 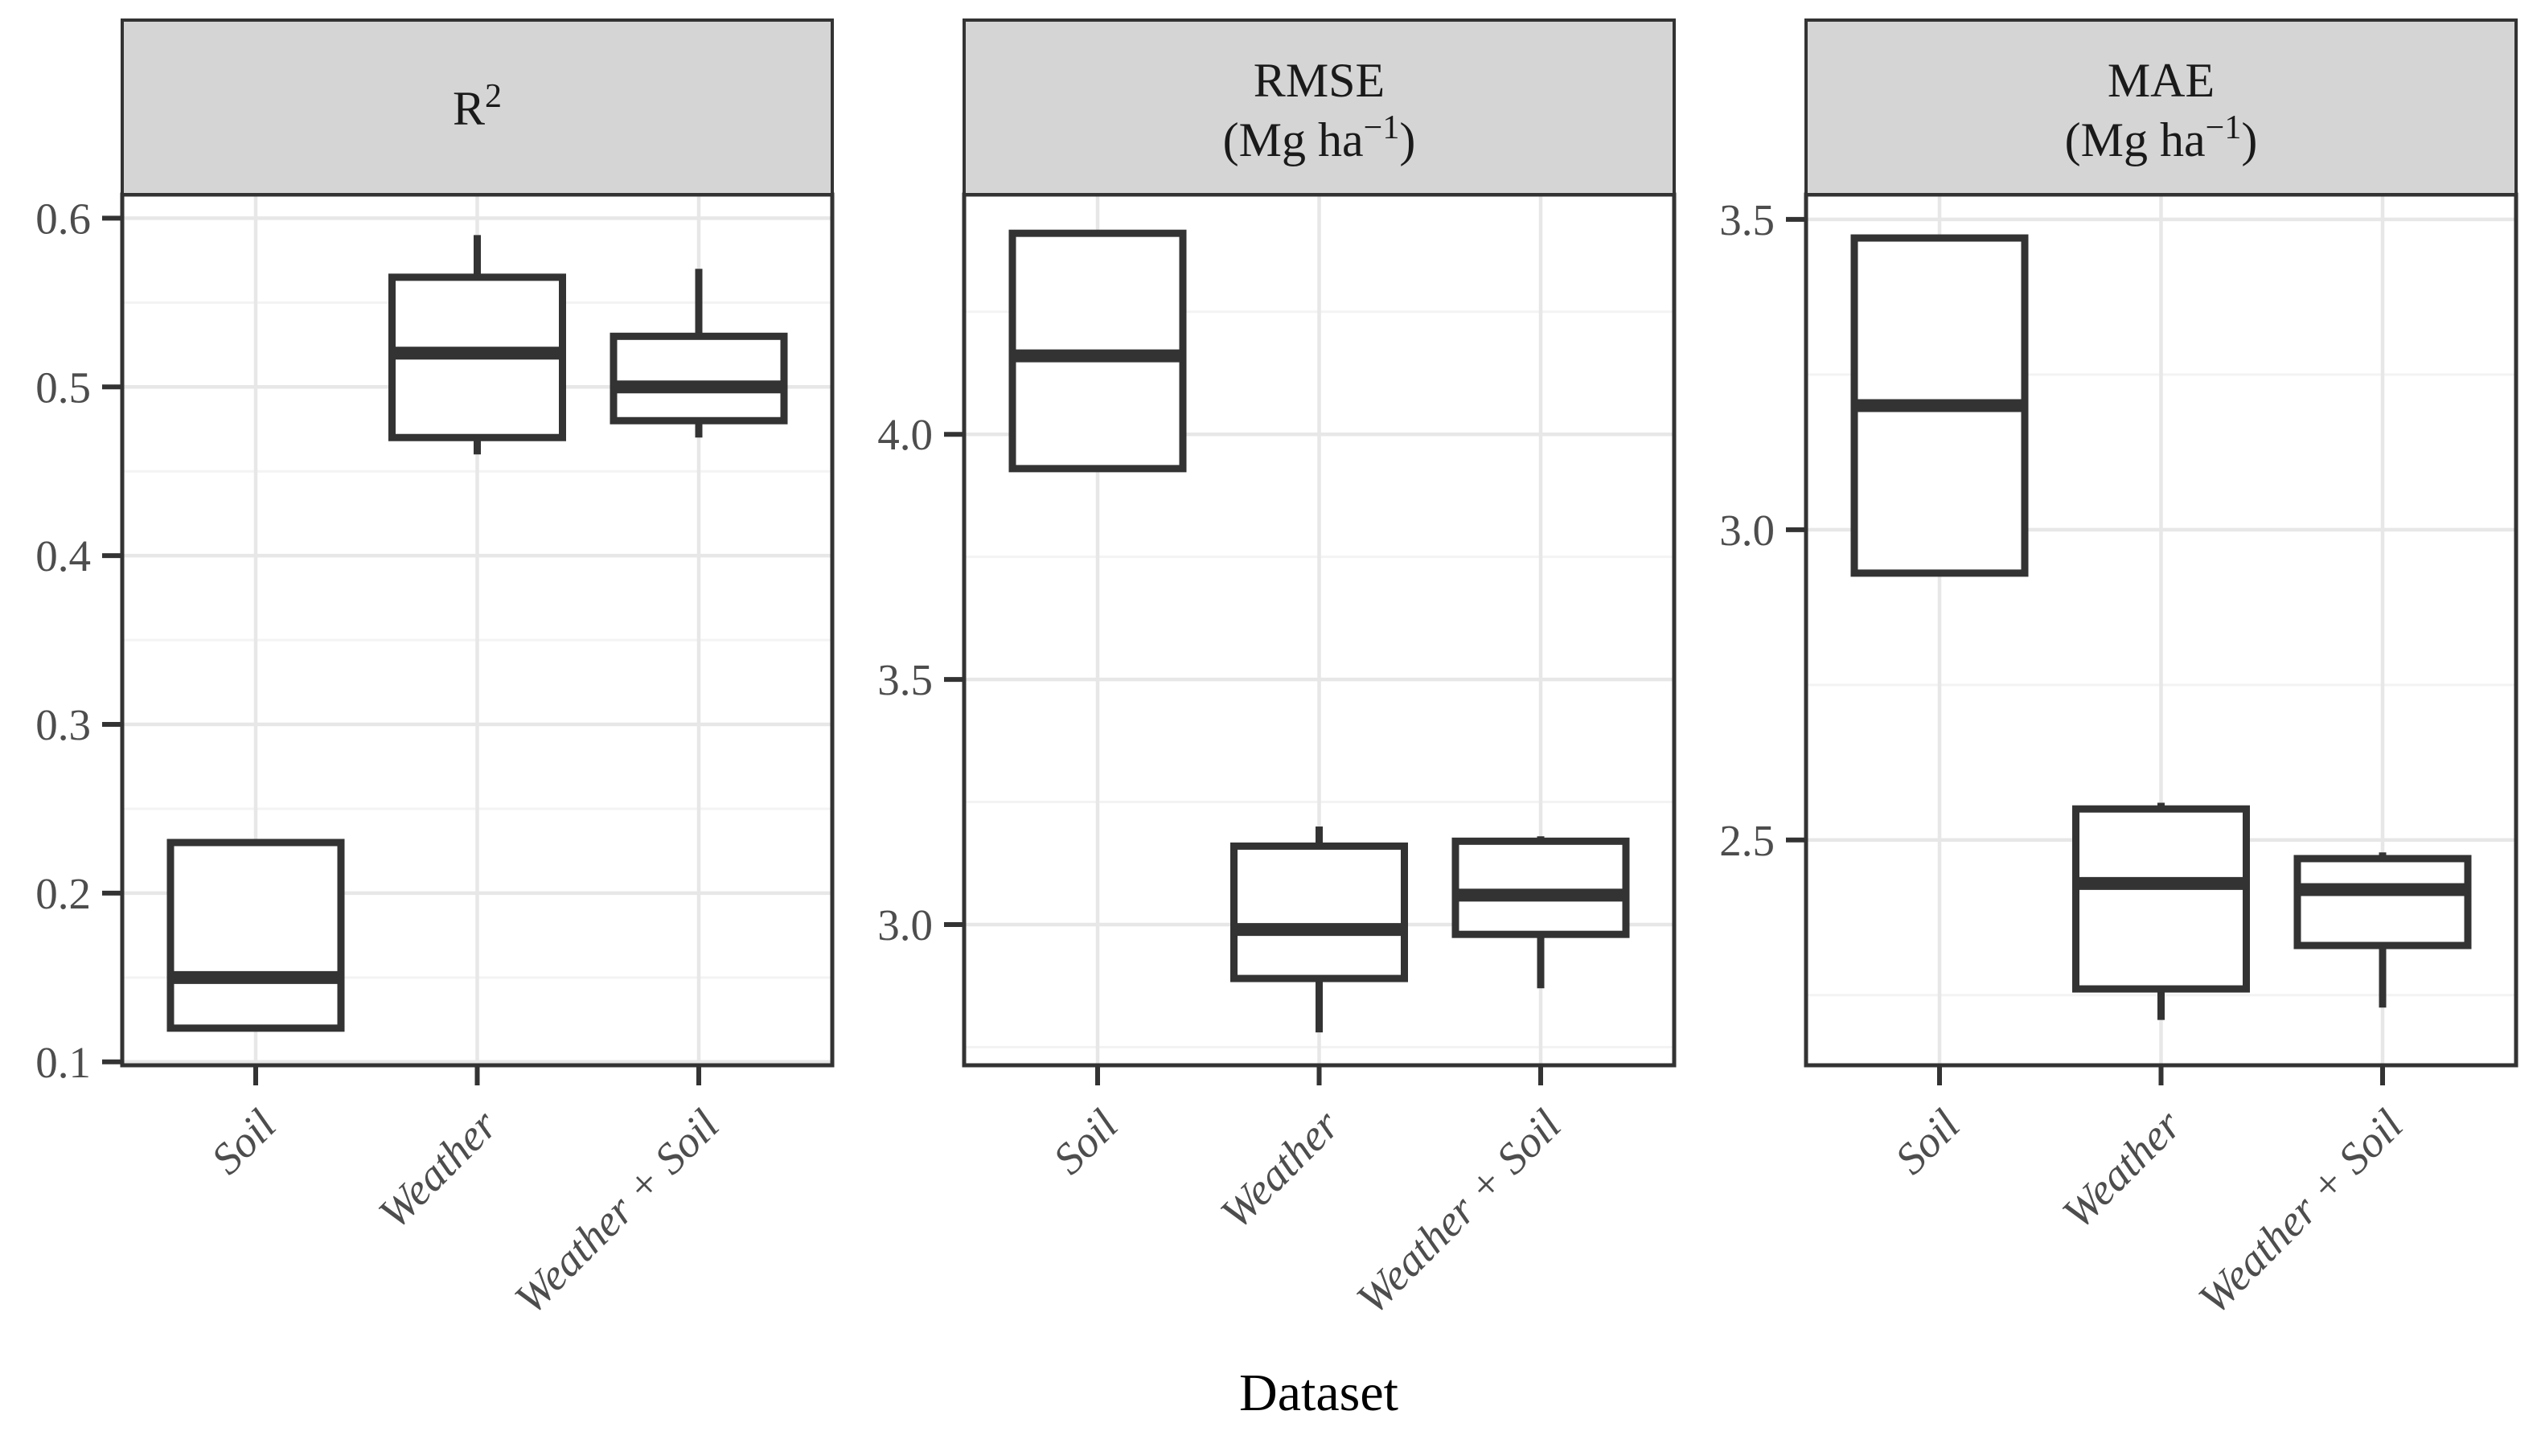 I want to click on x-axis-title: Dataset, so click(x=1318, y=1393).